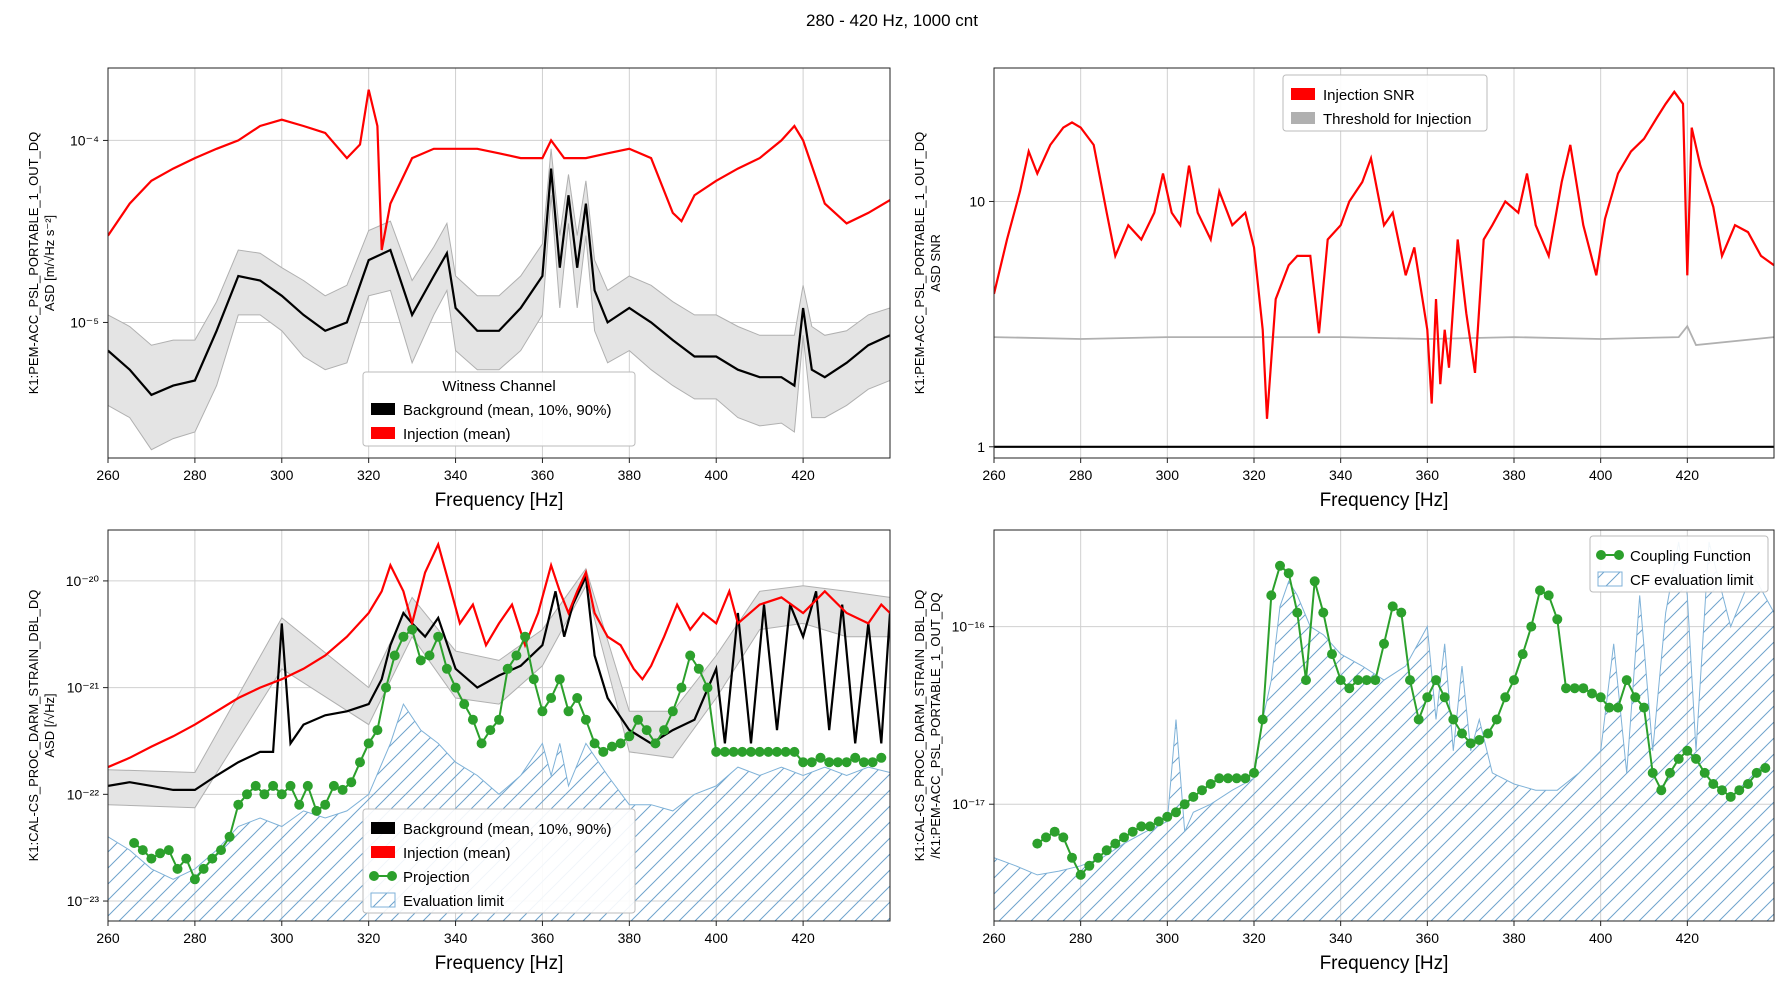 The image size is (1784, 982). I want to click on y-tick-label: 1, so click(981, 447).